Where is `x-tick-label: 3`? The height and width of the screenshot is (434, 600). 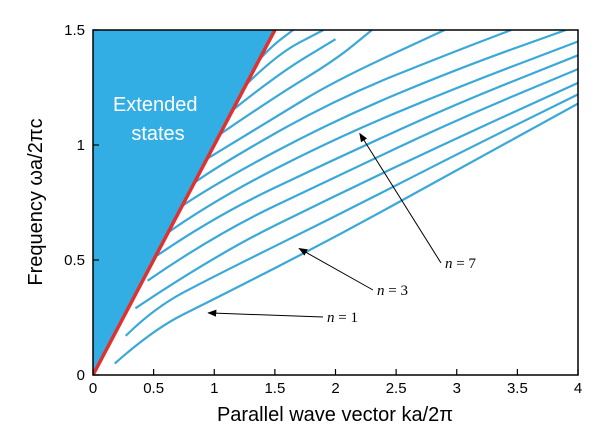
x-tick-label: 3 is located at coordinates (457, 388).